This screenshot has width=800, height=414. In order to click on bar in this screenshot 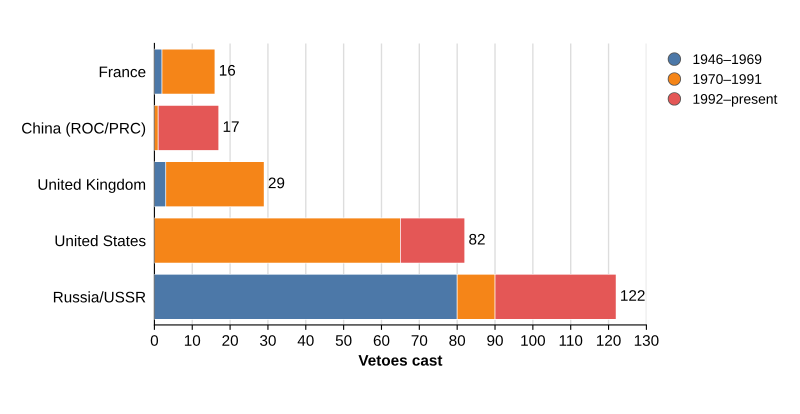, I will do `click(189, 128)`.